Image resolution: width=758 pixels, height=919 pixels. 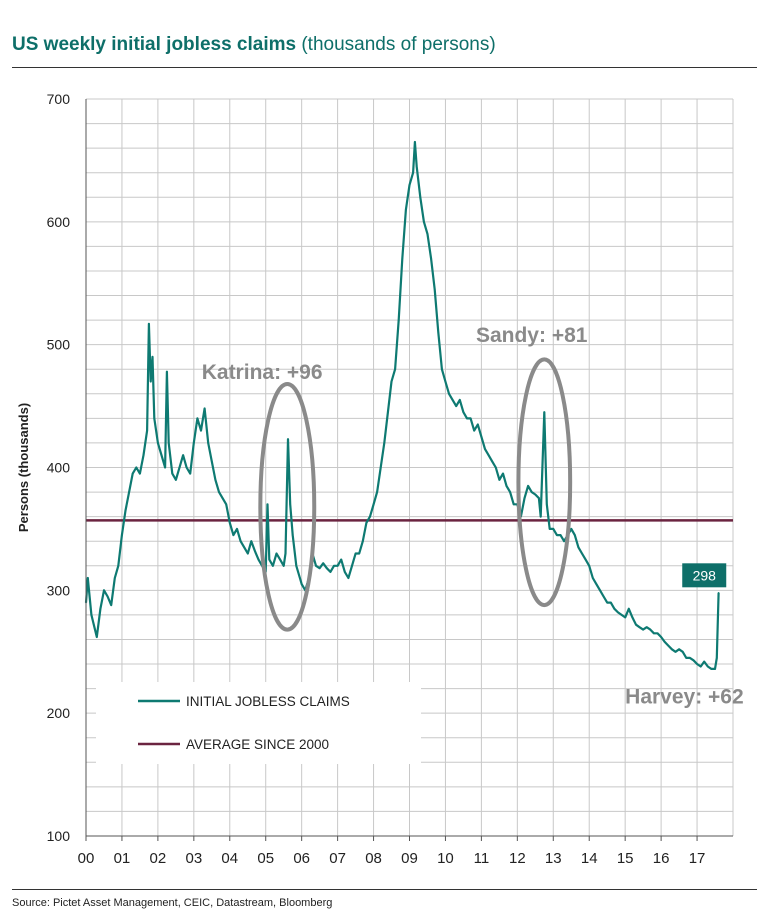 What do you see at coordinates (262, 372) in the screenshot?
I see `annotation-katrina: Katrina: +96` at bounding box center [262, 372].